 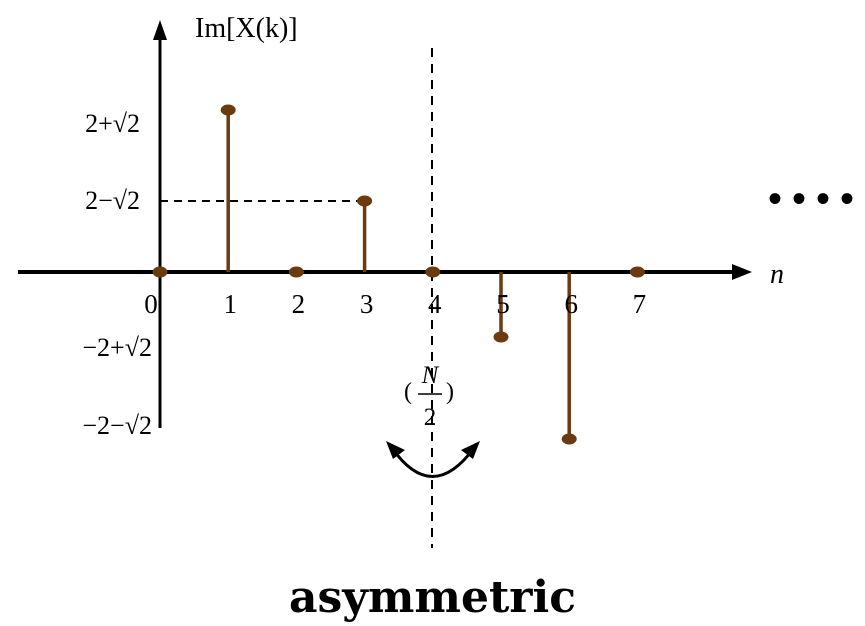 I want to click on symmetry-denominator: 2, so click(x=430, y=417).